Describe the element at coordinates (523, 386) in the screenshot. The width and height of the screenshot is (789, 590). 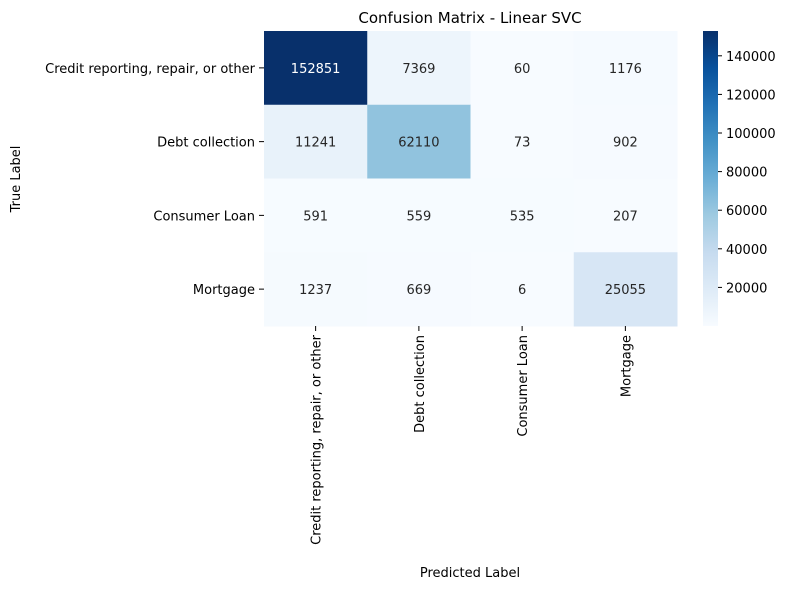
I see `x-tick-label: Consumer Loan` at that location.